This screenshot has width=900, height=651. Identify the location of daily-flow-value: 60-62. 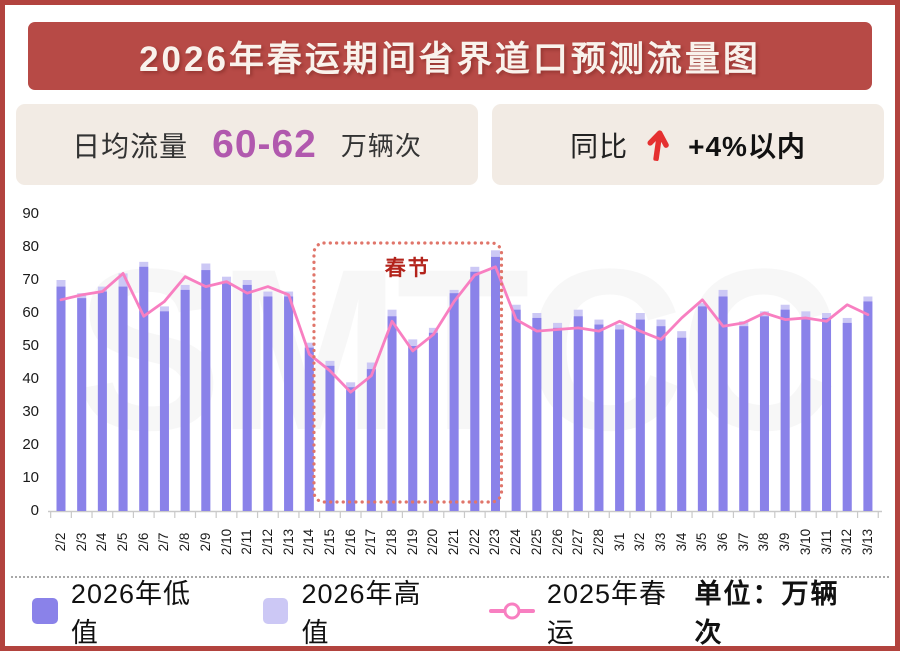
(264, 144).